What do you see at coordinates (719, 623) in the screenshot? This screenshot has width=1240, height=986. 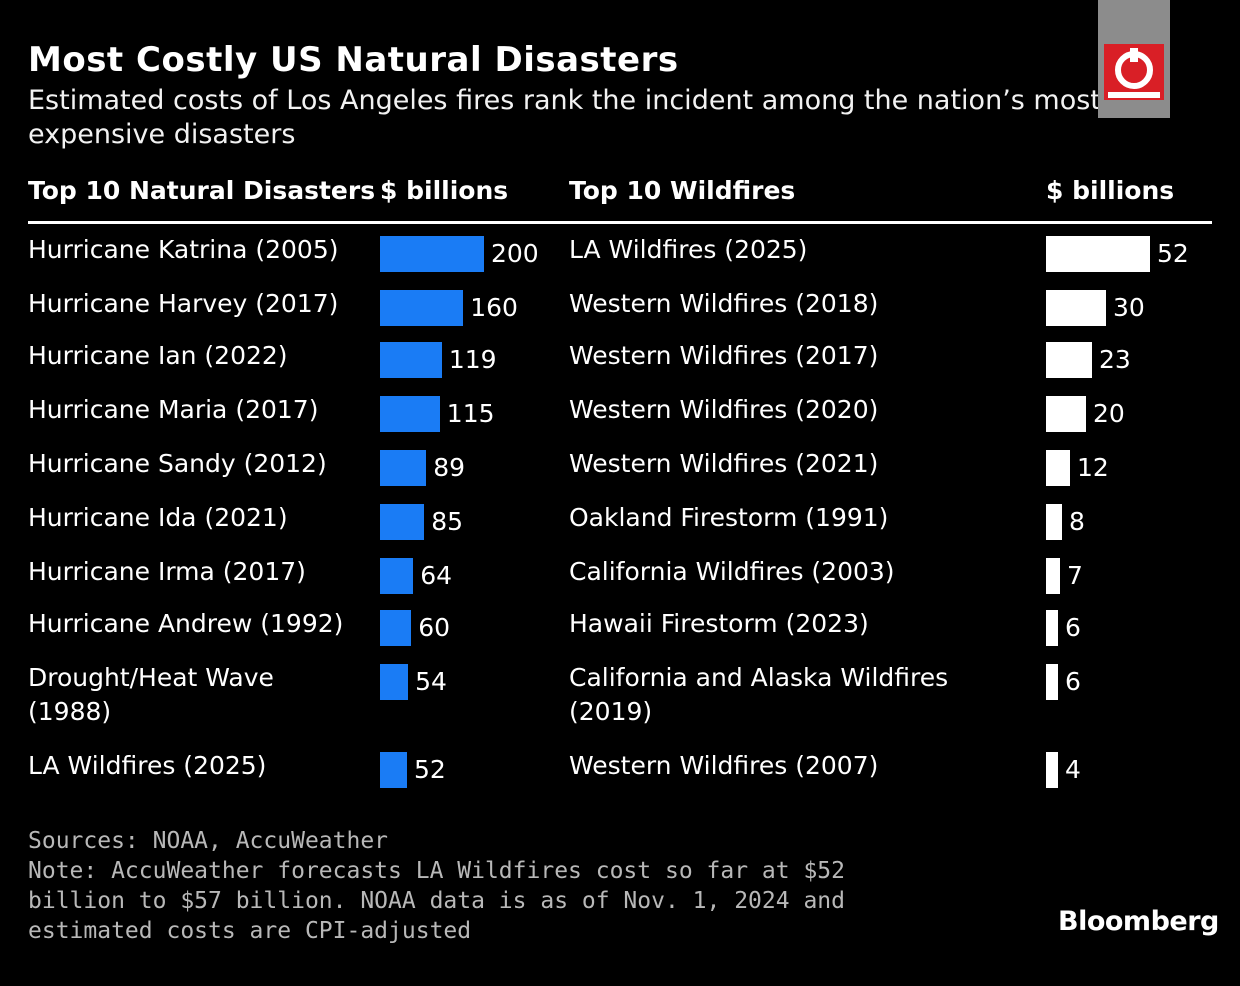 I see `wildfire-label: Hawaii Firestorm (2023)` at bounding box center [719, 623].